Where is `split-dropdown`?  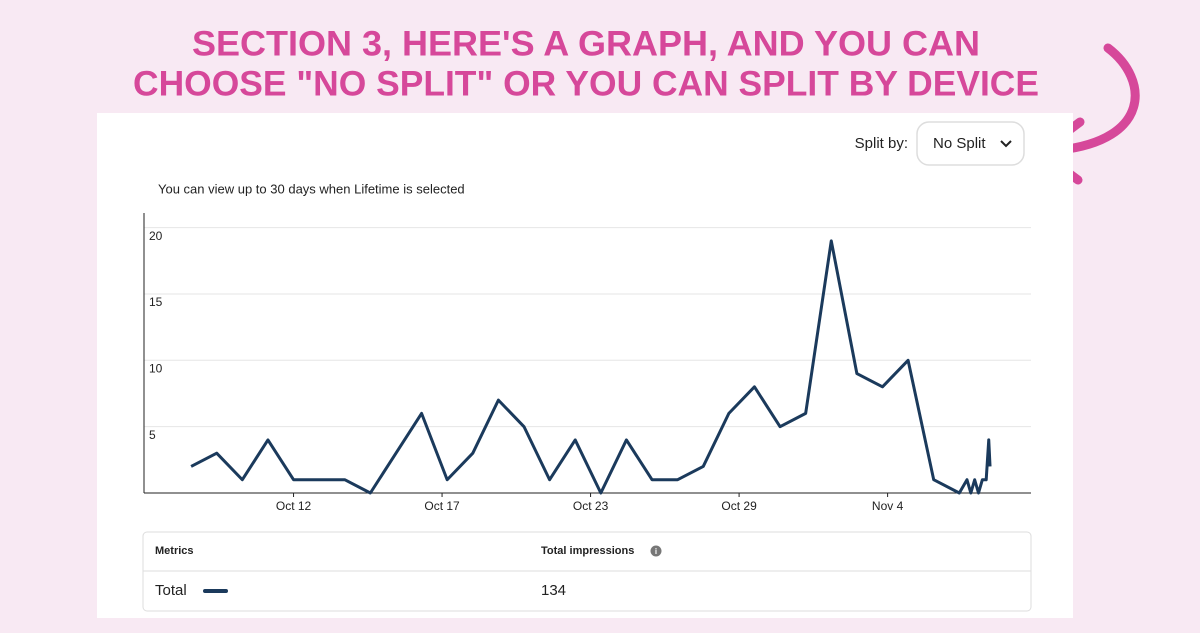 split-dropdown is located at coordinates (970, 143).